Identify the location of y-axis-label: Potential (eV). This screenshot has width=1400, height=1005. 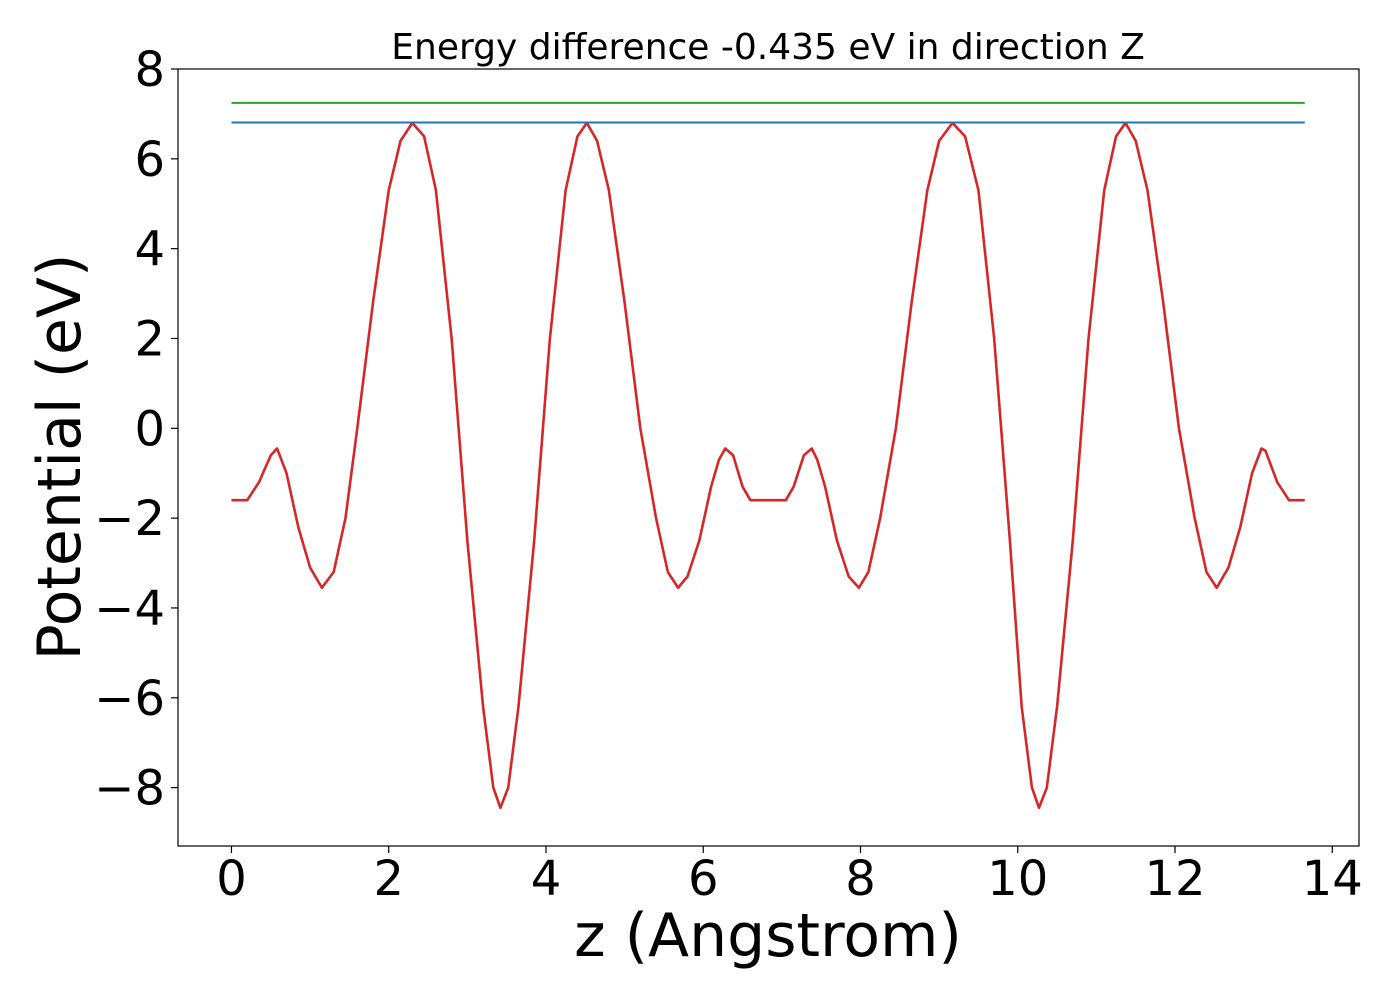
(60, 457).